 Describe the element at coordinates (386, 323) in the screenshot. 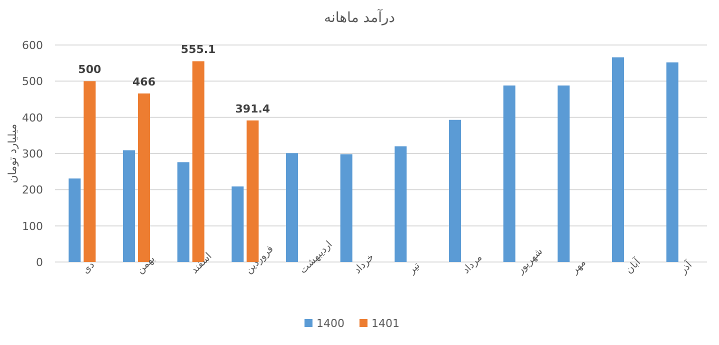

I see `legend-label: 1401` at that location.